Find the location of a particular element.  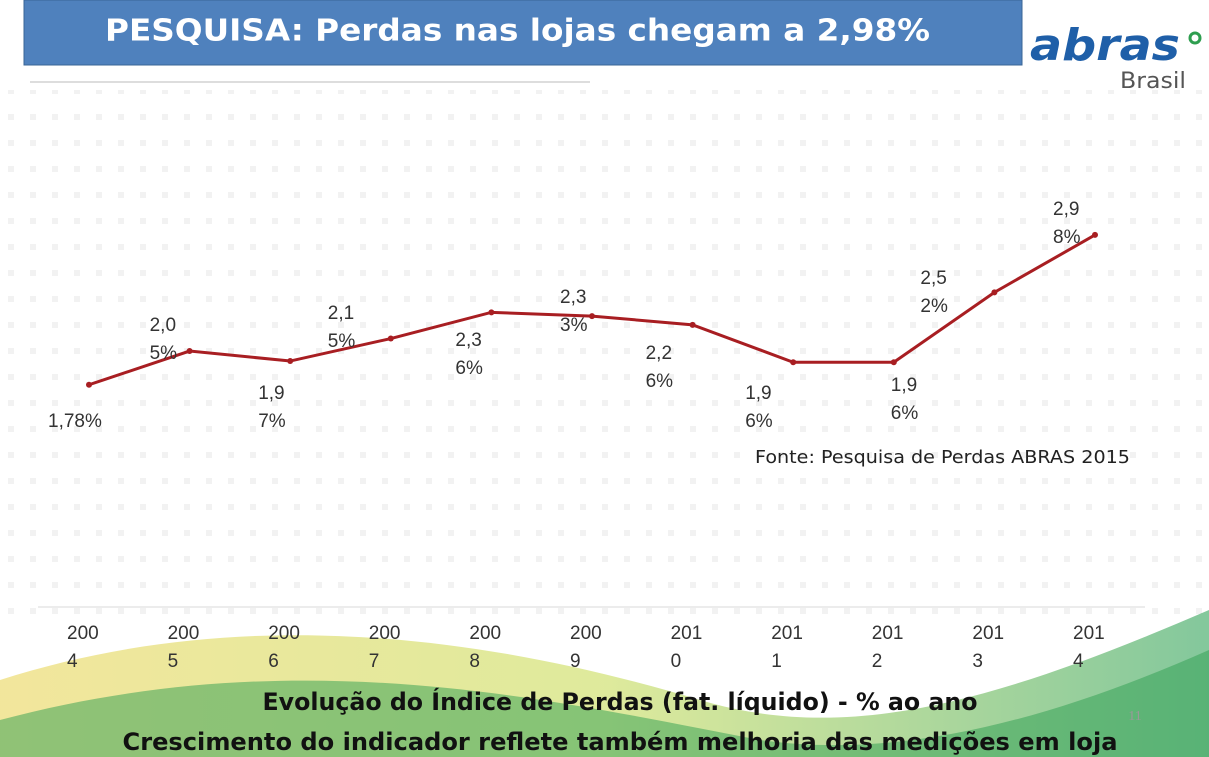

value-label: 1,97% is located at coordinates (272, 408).